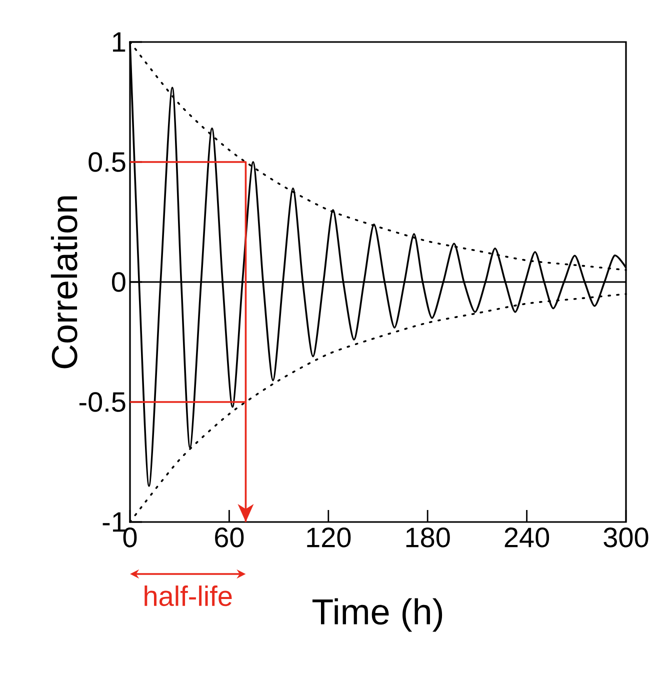 This screenshot has width=660, height=673. Describe the element at coordinates (107, 162) in the screenshot. I see `y-tick-label: 0.5` at that location.